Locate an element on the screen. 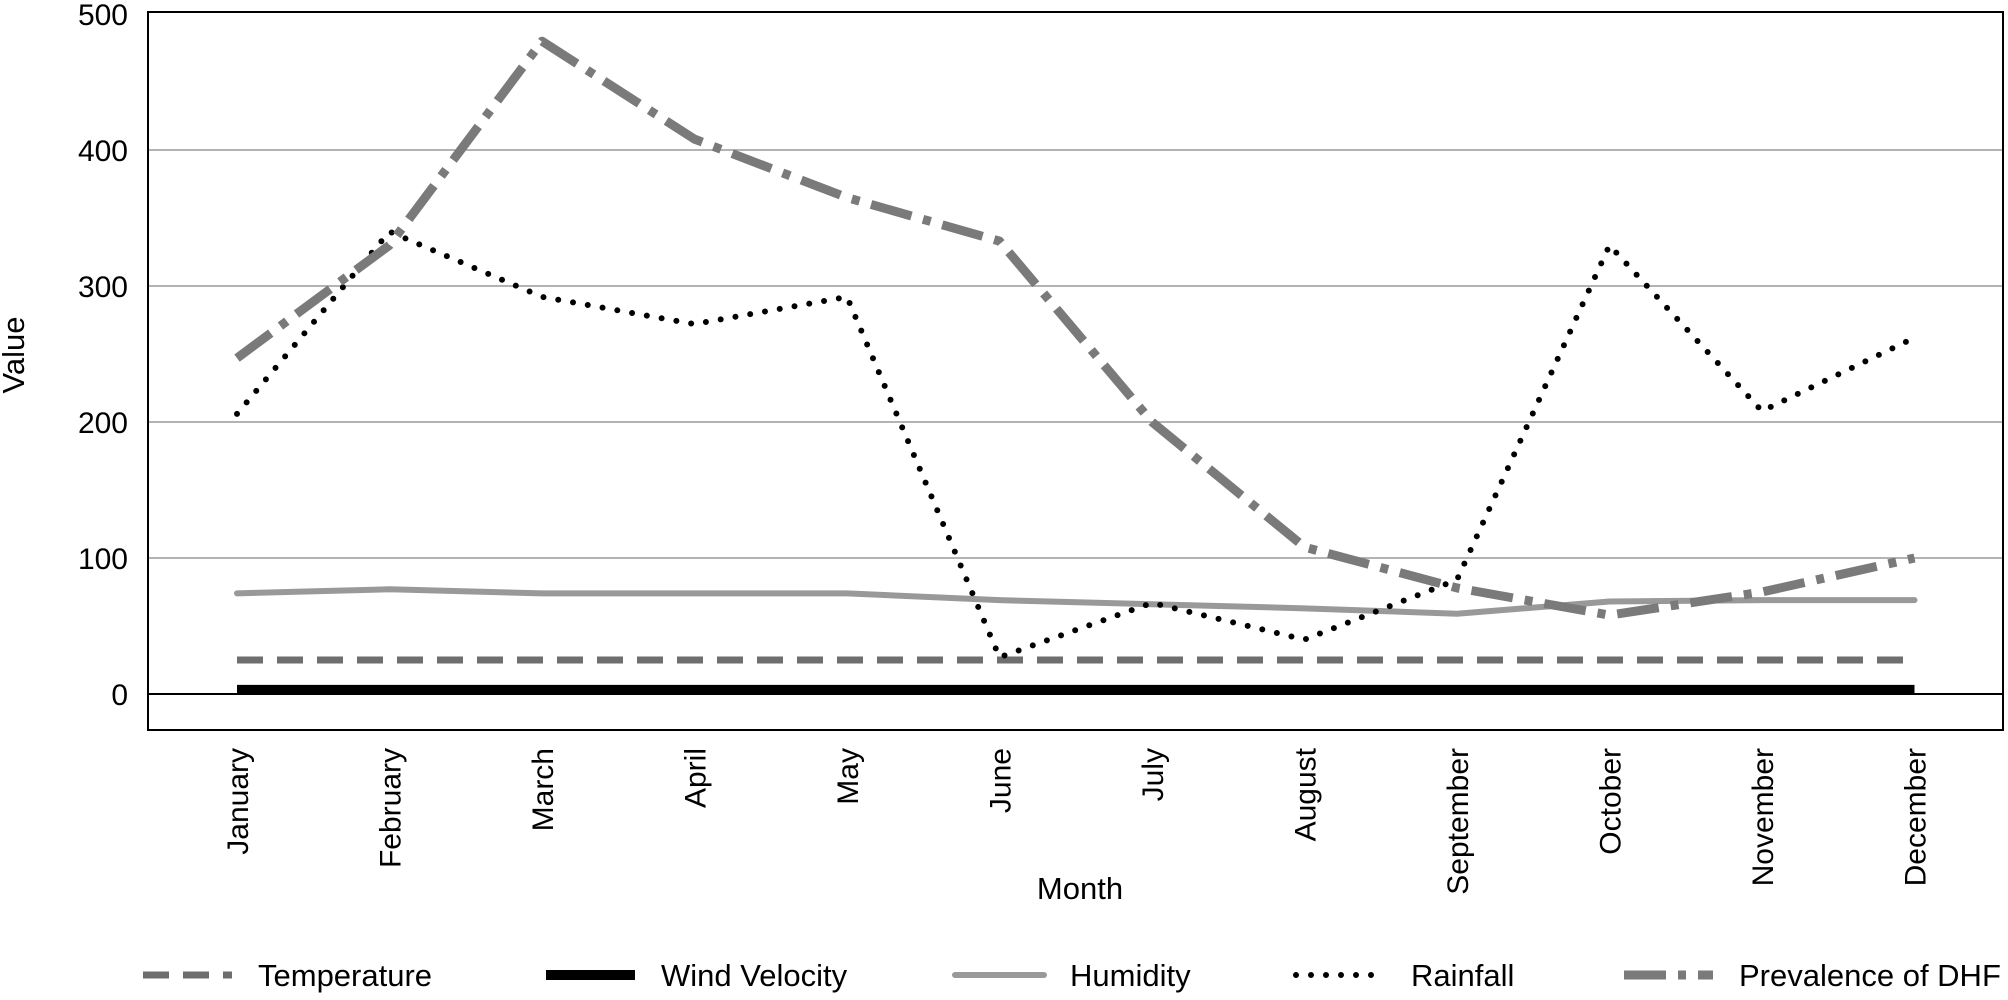  x-tick-label: February is located at coordinates (391, 808).